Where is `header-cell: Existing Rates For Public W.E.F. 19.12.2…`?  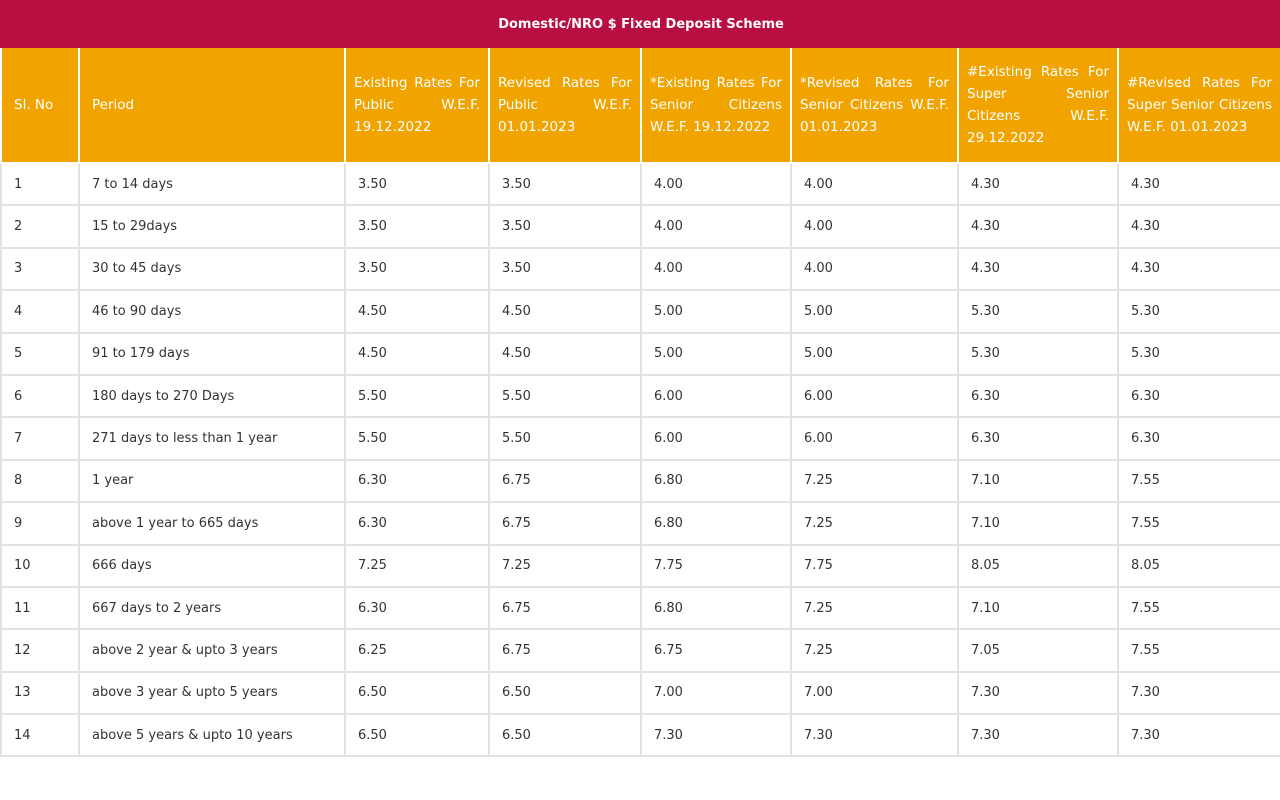
header-cell: Existing Rates For Public W.E.F. 19.12.2… is located at coordinates (417, 105).